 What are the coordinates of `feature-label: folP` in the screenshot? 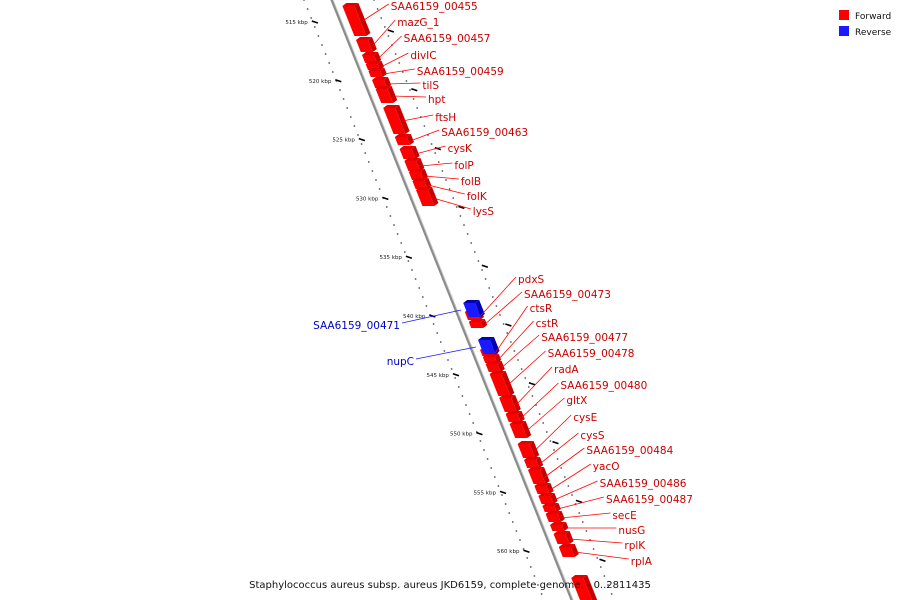 It's located at (463, 166).